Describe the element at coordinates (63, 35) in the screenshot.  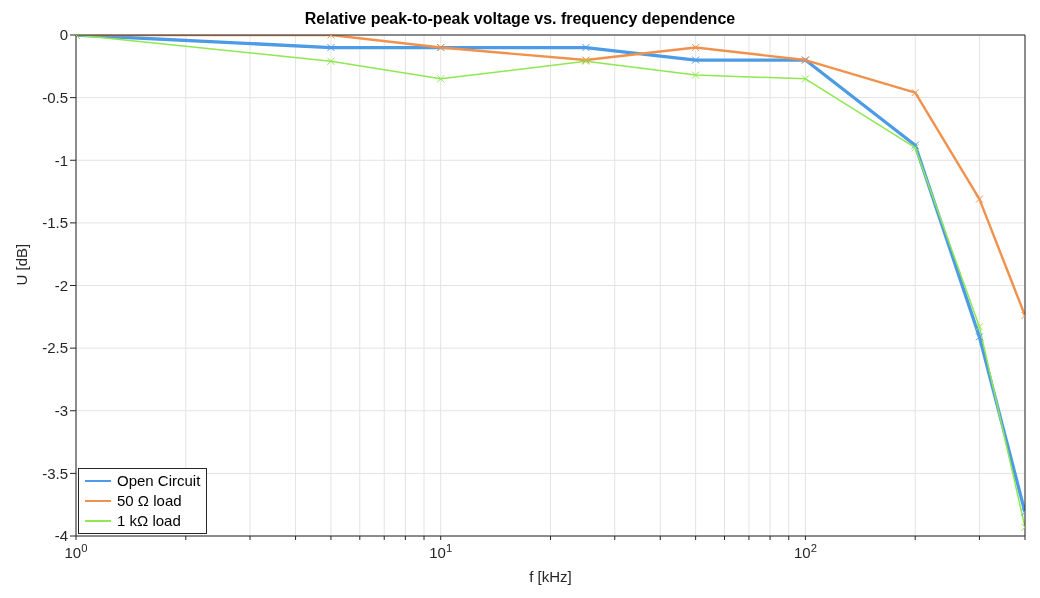
I see `y-tick-label: 0` at that location.